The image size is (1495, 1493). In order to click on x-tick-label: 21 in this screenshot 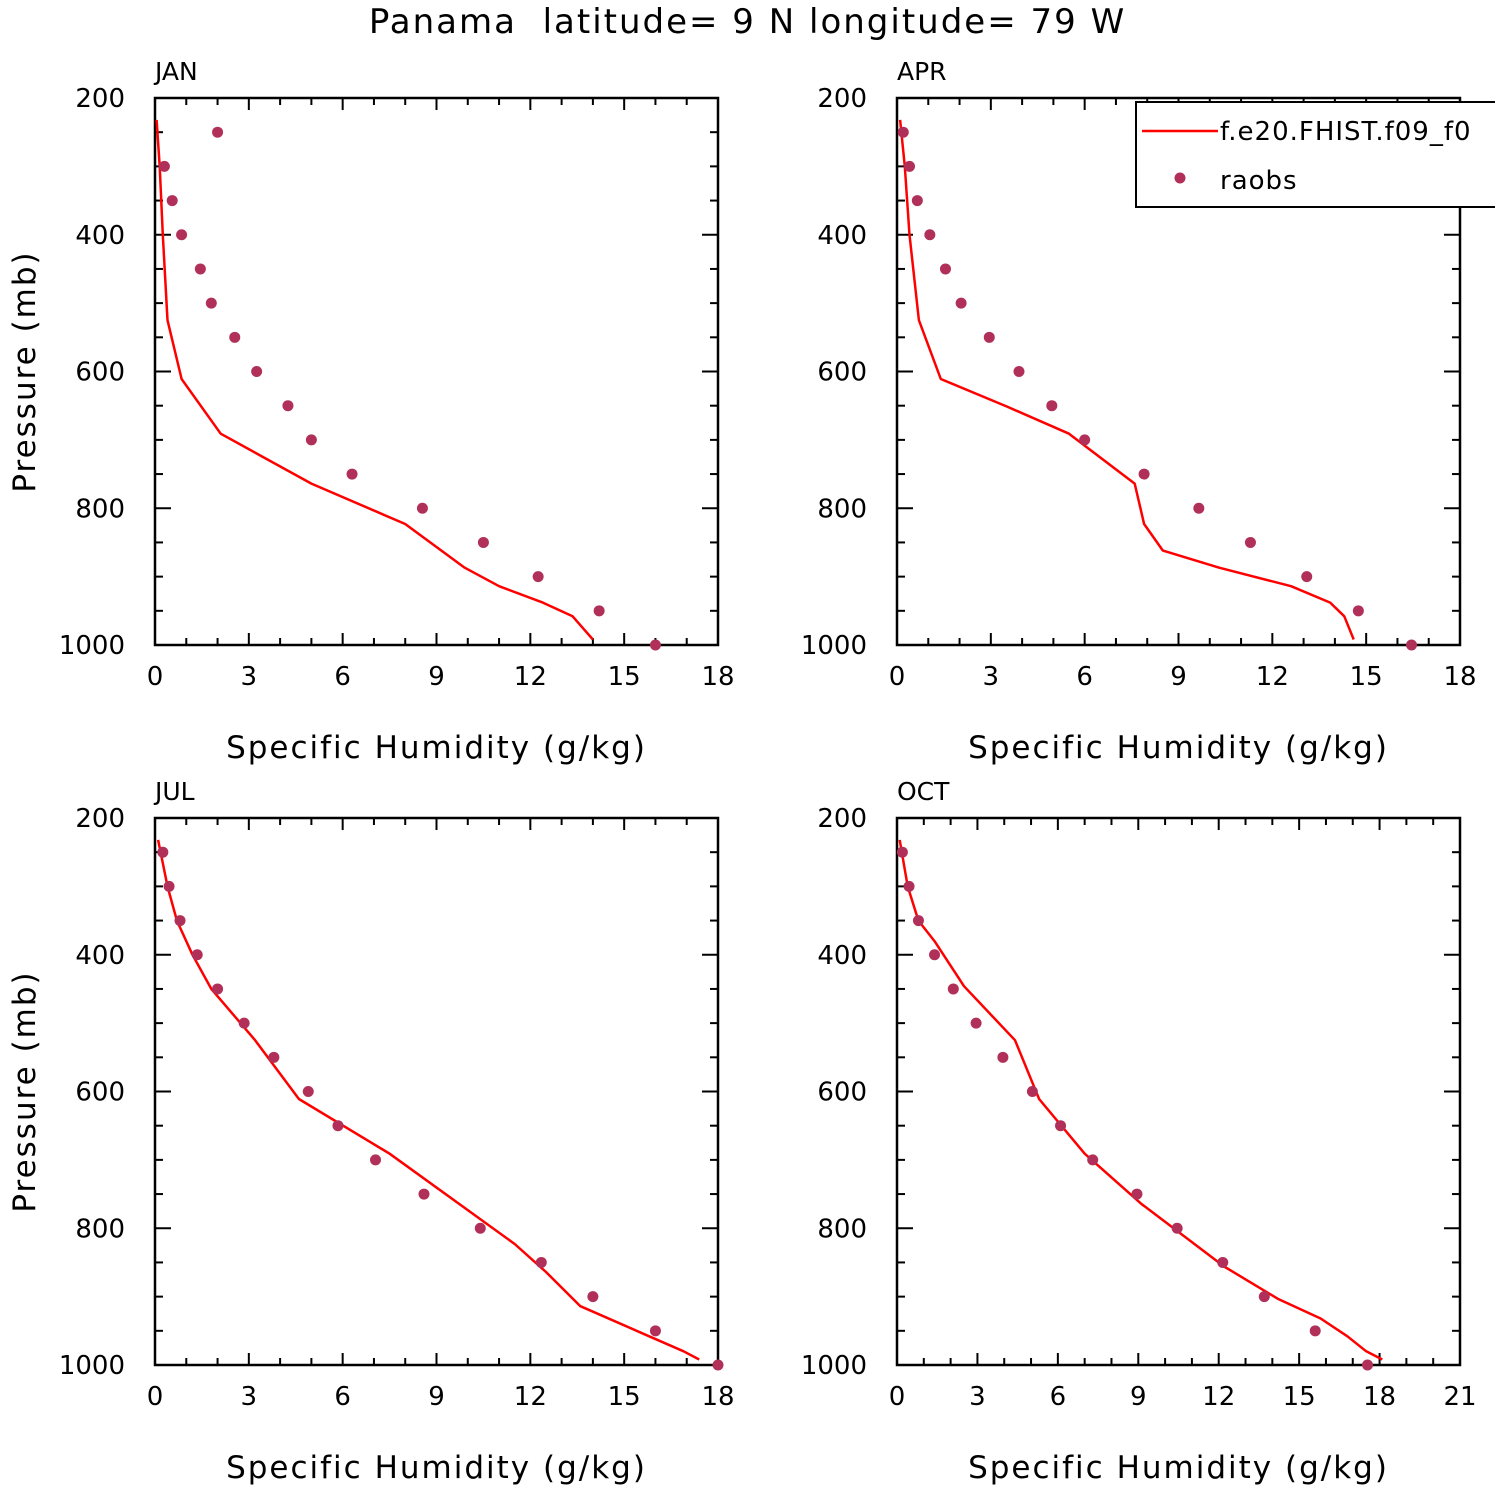, I will do `click(1459, 1397)`.